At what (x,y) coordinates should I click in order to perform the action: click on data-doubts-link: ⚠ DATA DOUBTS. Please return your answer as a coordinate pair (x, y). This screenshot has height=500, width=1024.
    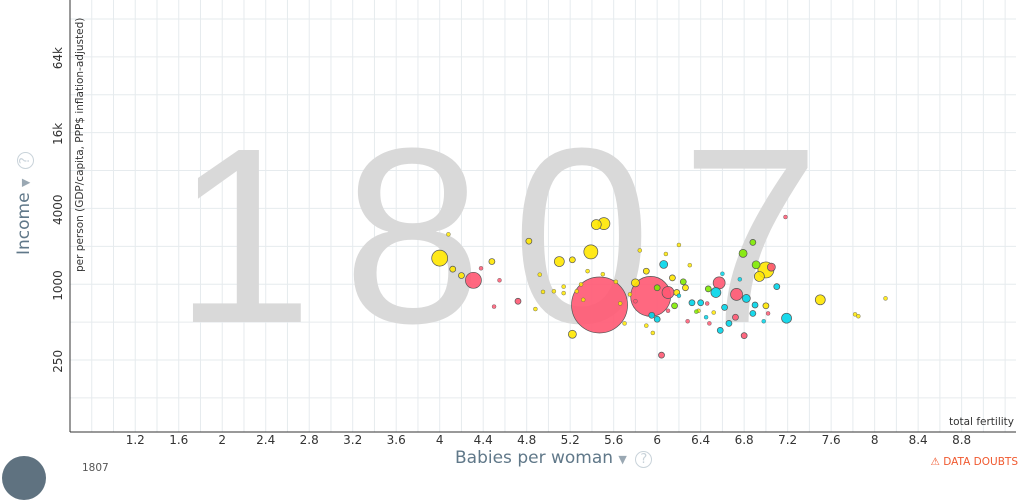
    Looking at the image, I should click on (974, 462).